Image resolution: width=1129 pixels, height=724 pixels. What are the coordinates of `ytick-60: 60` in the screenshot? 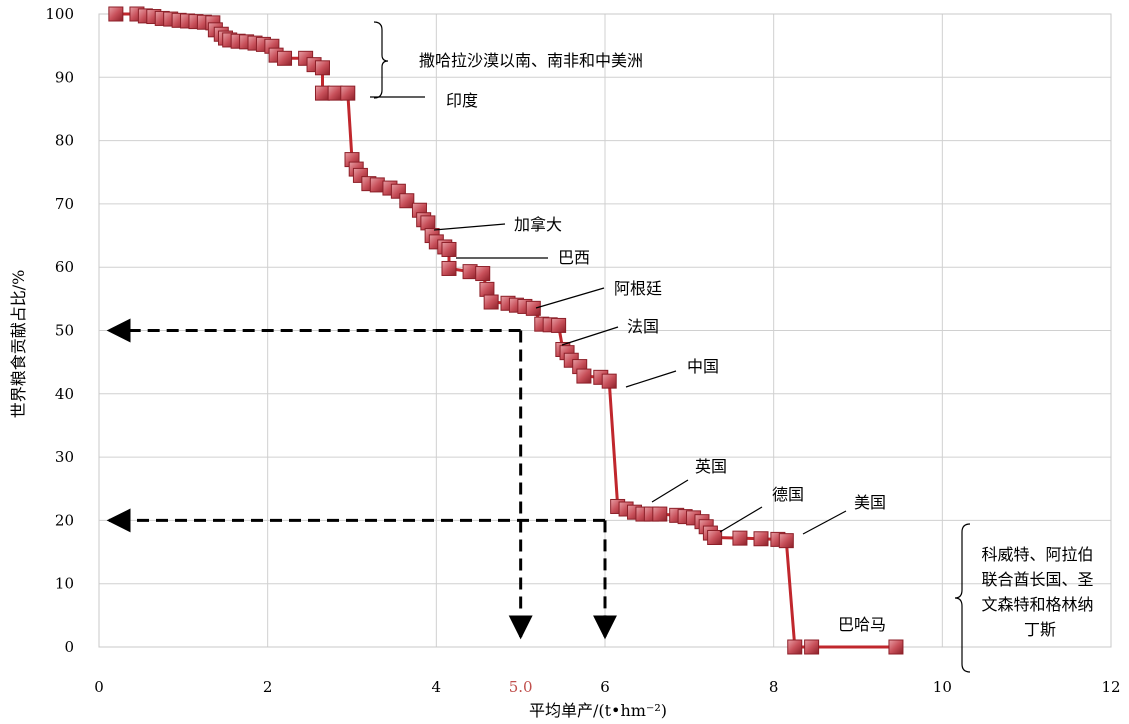 It's located at (64, 267).